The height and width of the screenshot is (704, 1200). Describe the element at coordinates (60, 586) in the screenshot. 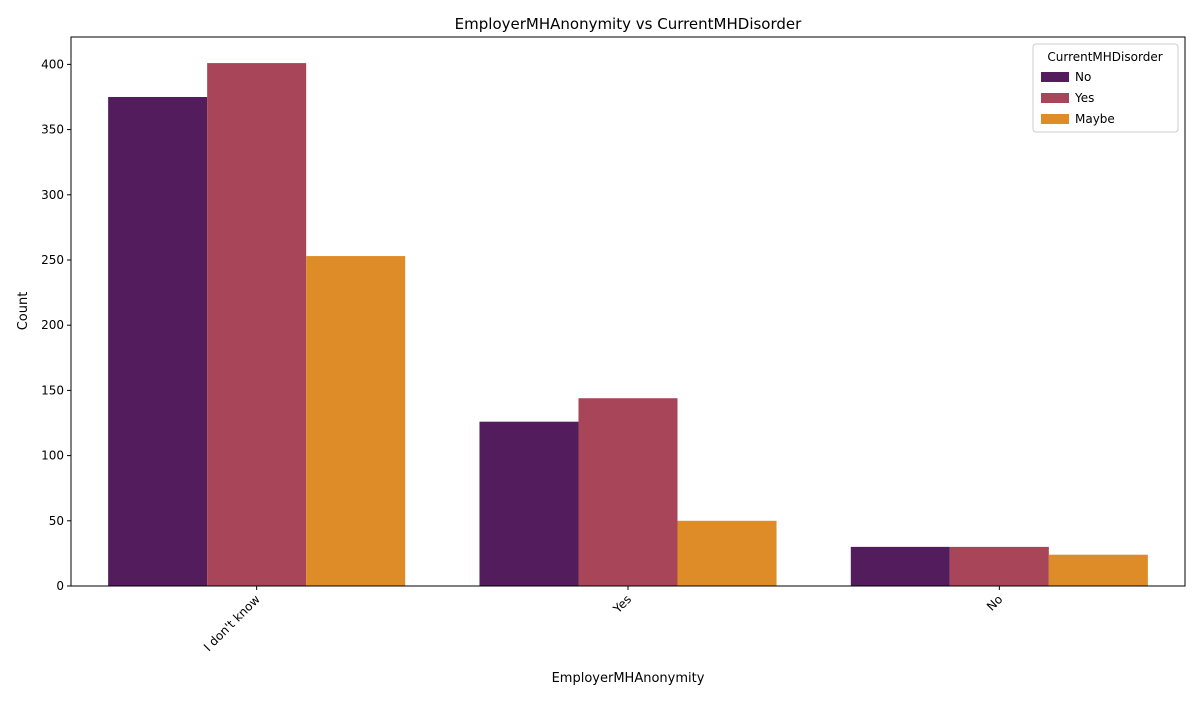

I see `y-tick-label: 0` at that location.